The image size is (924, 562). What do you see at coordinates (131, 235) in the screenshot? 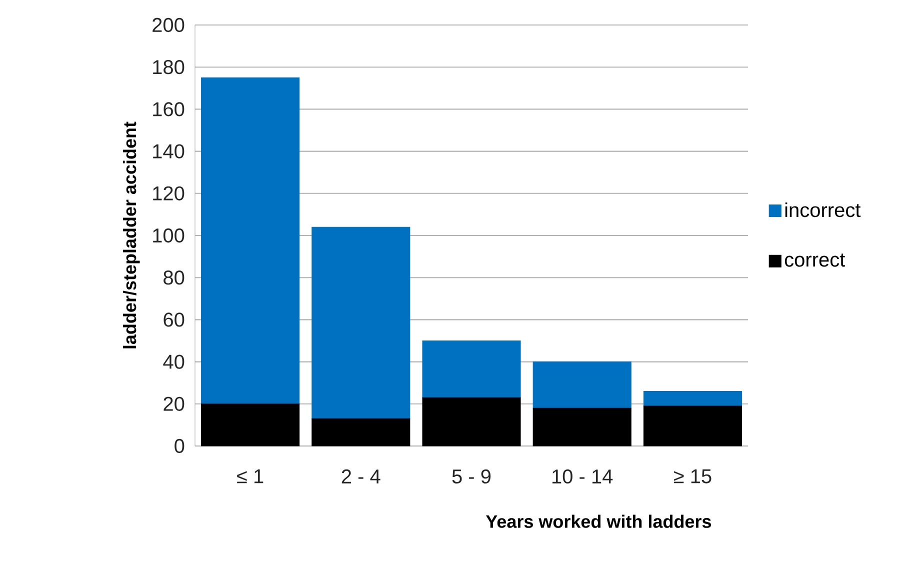
I see `y-axis-title: ladder/stepladder accident` at bounding box center [131, 235].